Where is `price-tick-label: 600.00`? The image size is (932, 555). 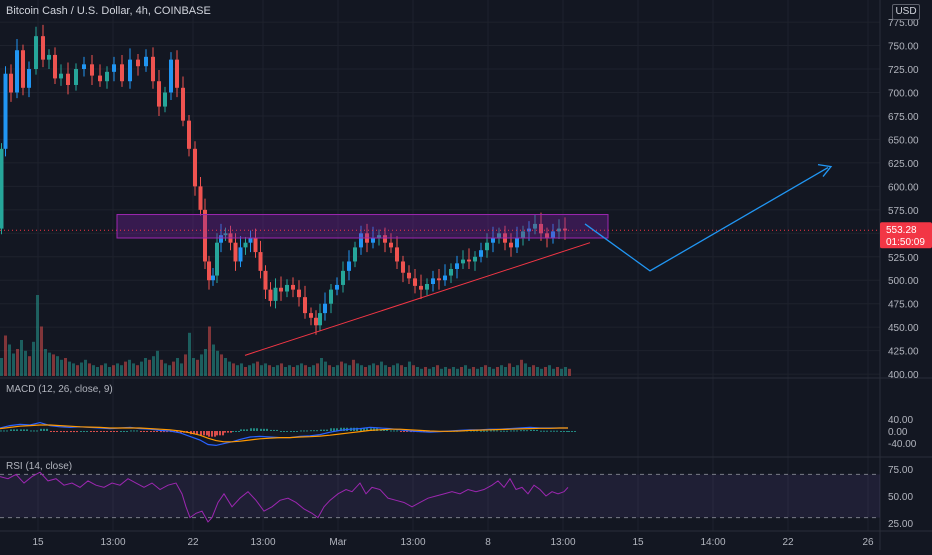 price-tick-label: 600.00 is located at coordinates (903, 187).